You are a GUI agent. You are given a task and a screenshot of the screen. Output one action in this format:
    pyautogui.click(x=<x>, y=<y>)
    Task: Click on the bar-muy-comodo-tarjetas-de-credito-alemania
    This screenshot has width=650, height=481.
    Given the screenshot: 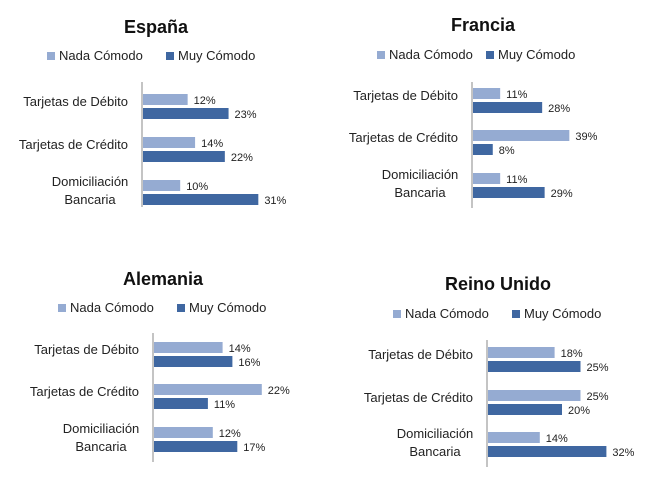 What is the action you would take?
    pyautogui.click(x=181, y=403)
    